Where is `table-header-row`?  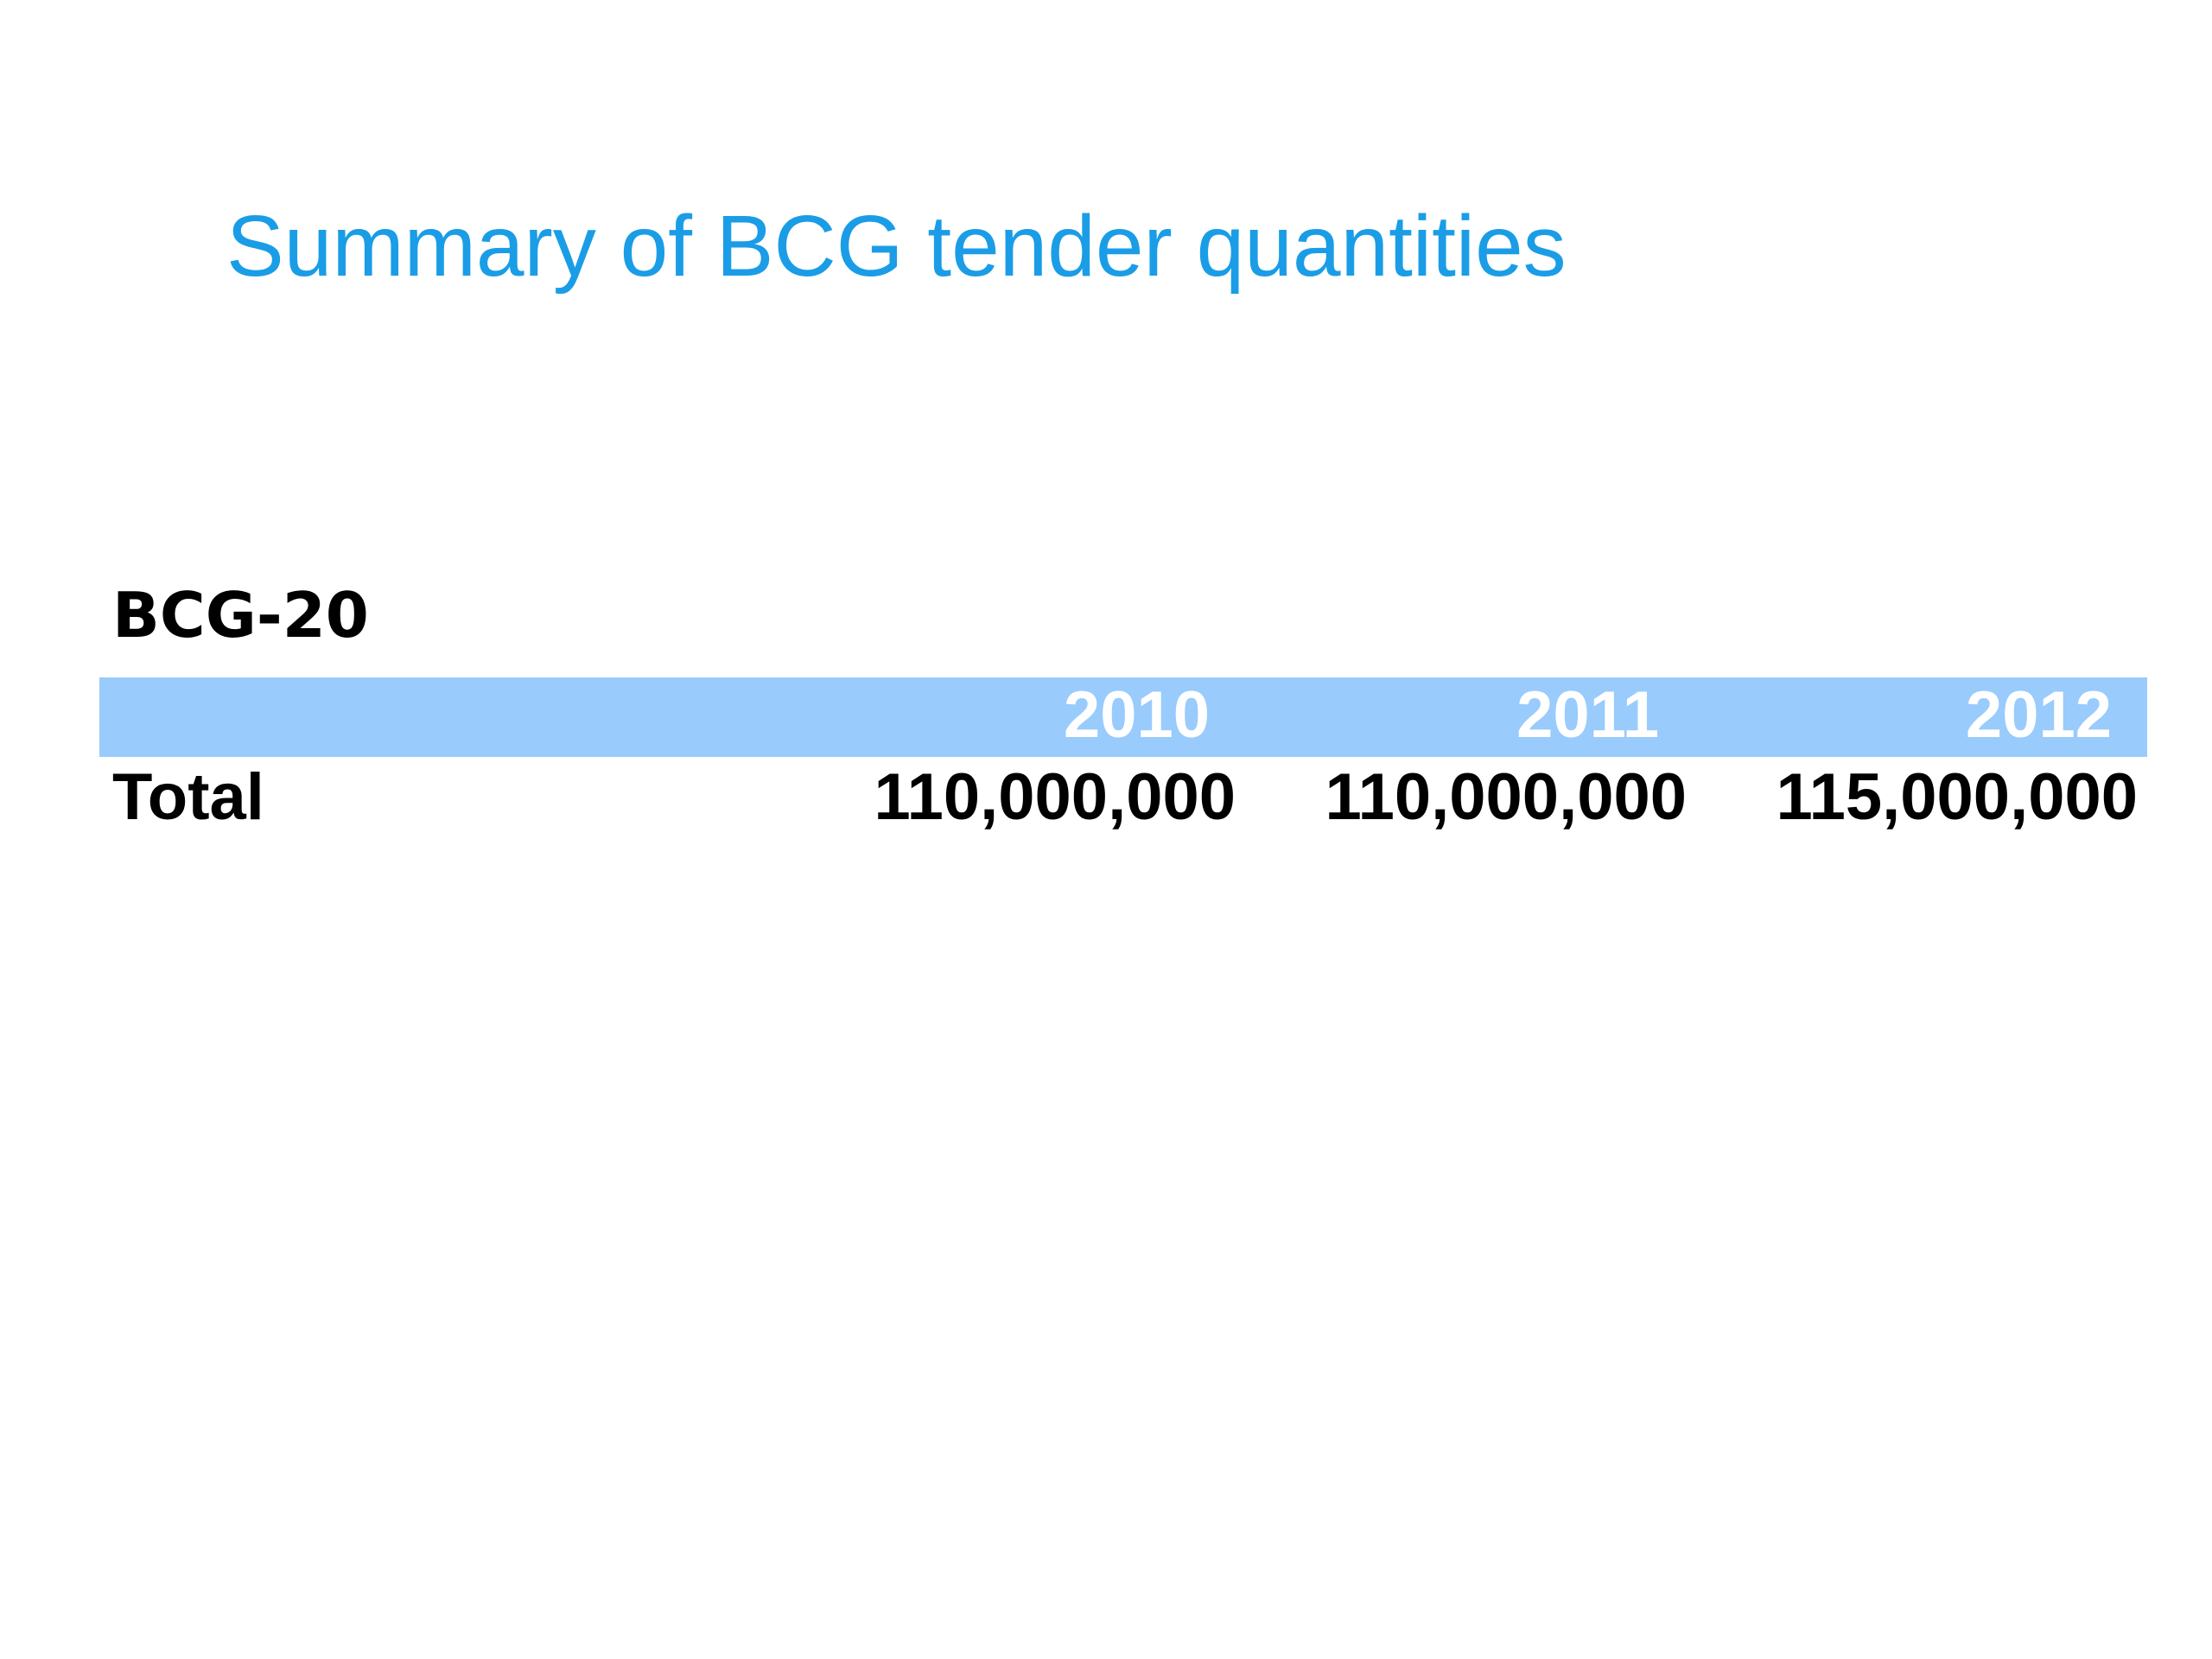
table-header-row is located at coordinates (1123, 717).